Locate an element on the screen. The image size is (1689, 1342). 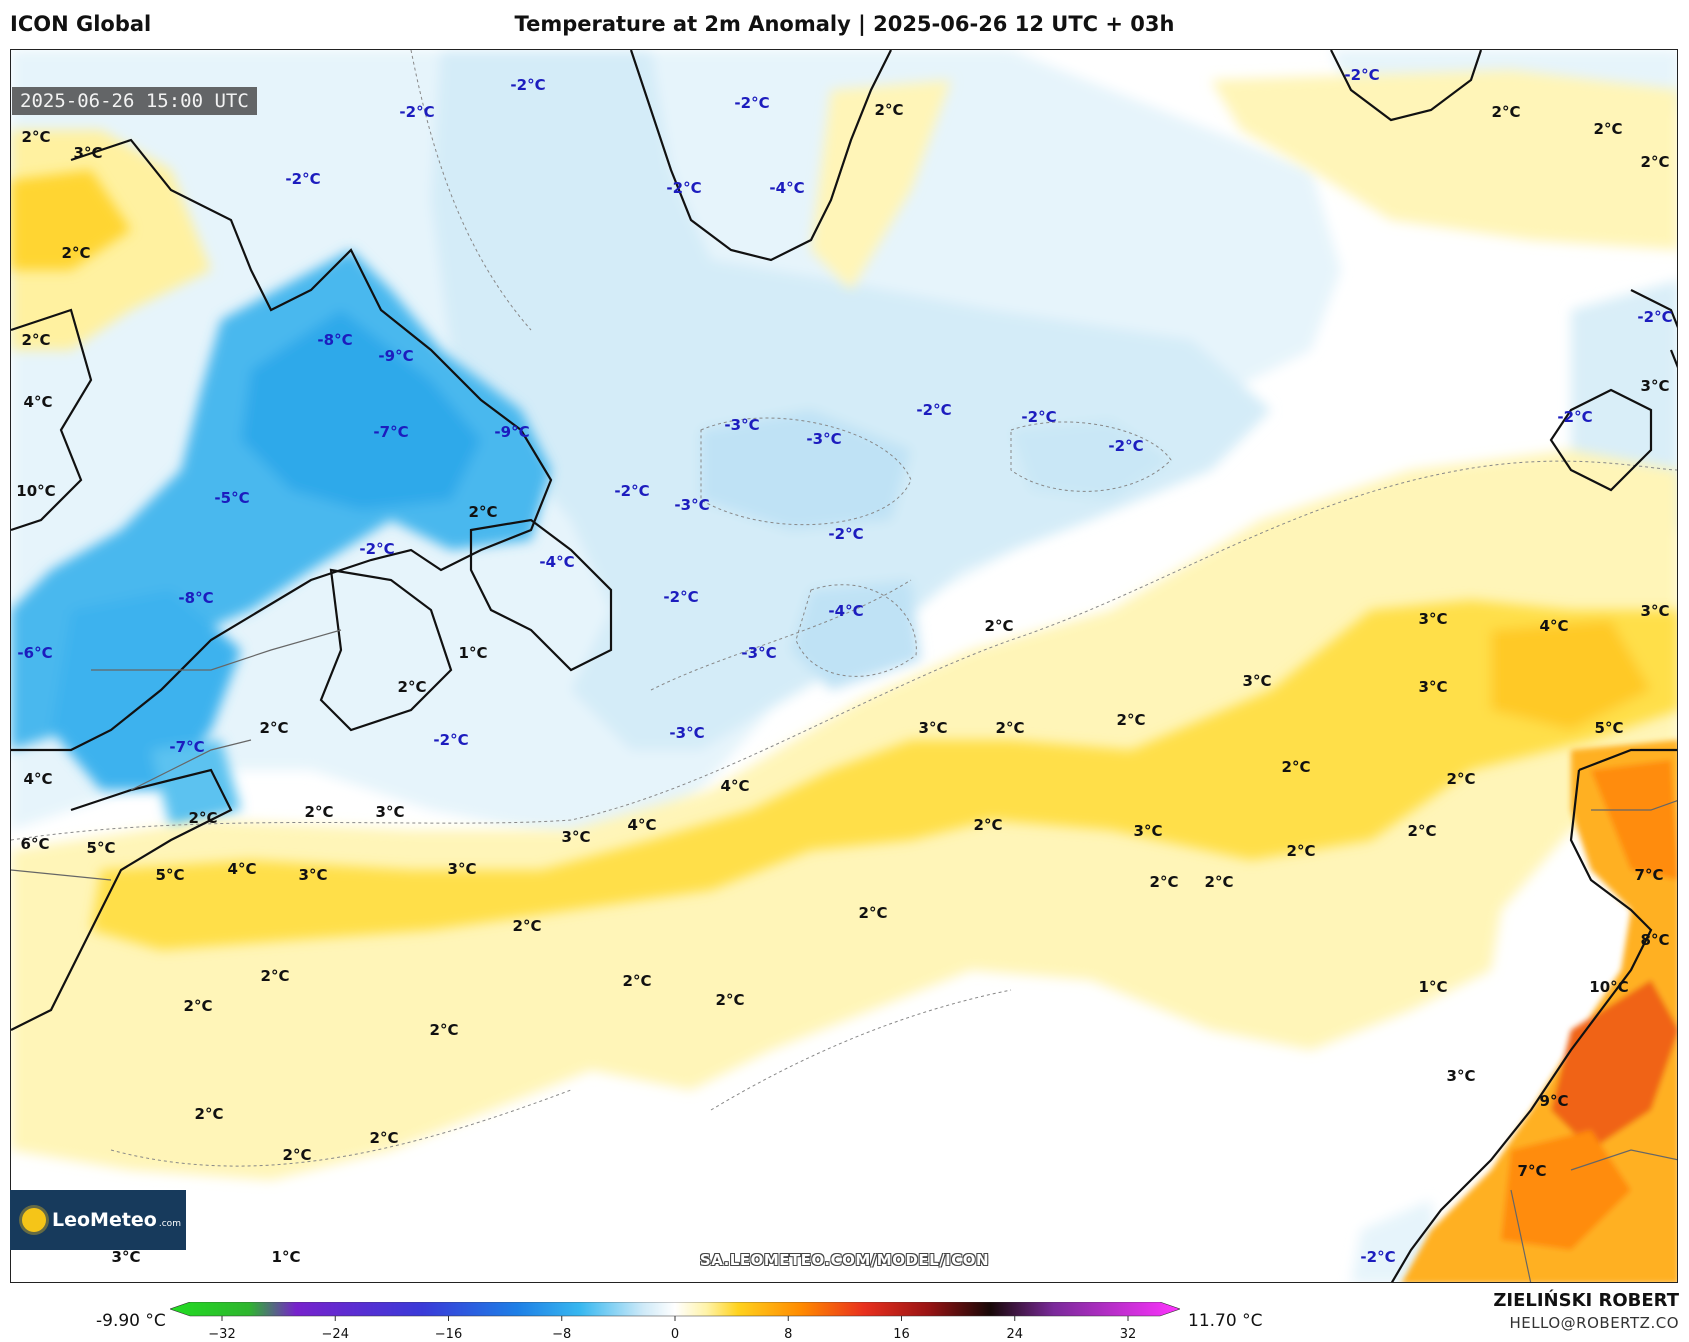
isotherm-label: -6°C is located at coordinates (35, 653).